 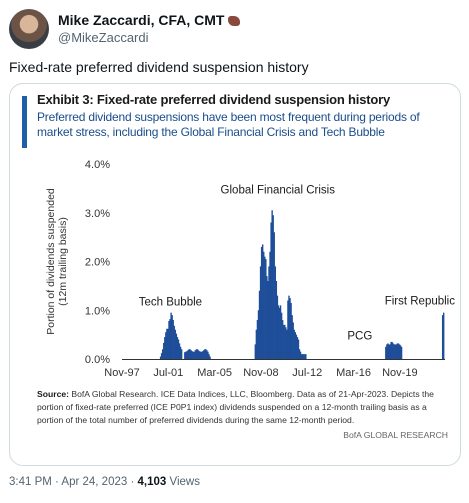 What do you see at coordinates (73, 482) in the screenshot?
I see `tweet-timestamp: 3:41 PM · Apr 24, 2023 ·` at bounding box center [73, 482].